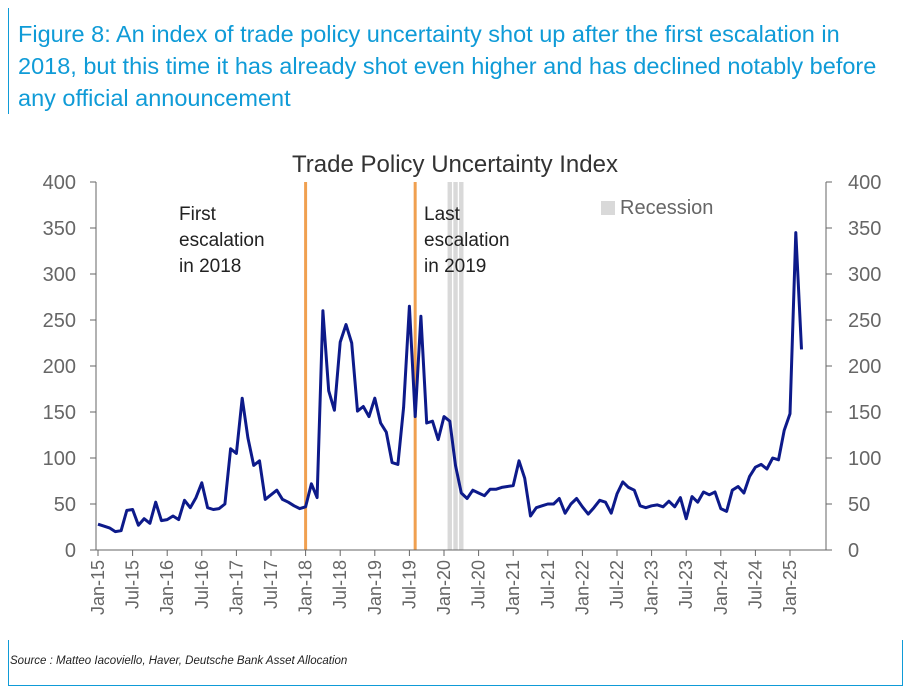 Image resolution: width=911 pixels, height=693 pixels. What do you see at coordinates (853, 551) in the screenshot?
I see `right-tick-label: 0` at bounding box center [853, 551].